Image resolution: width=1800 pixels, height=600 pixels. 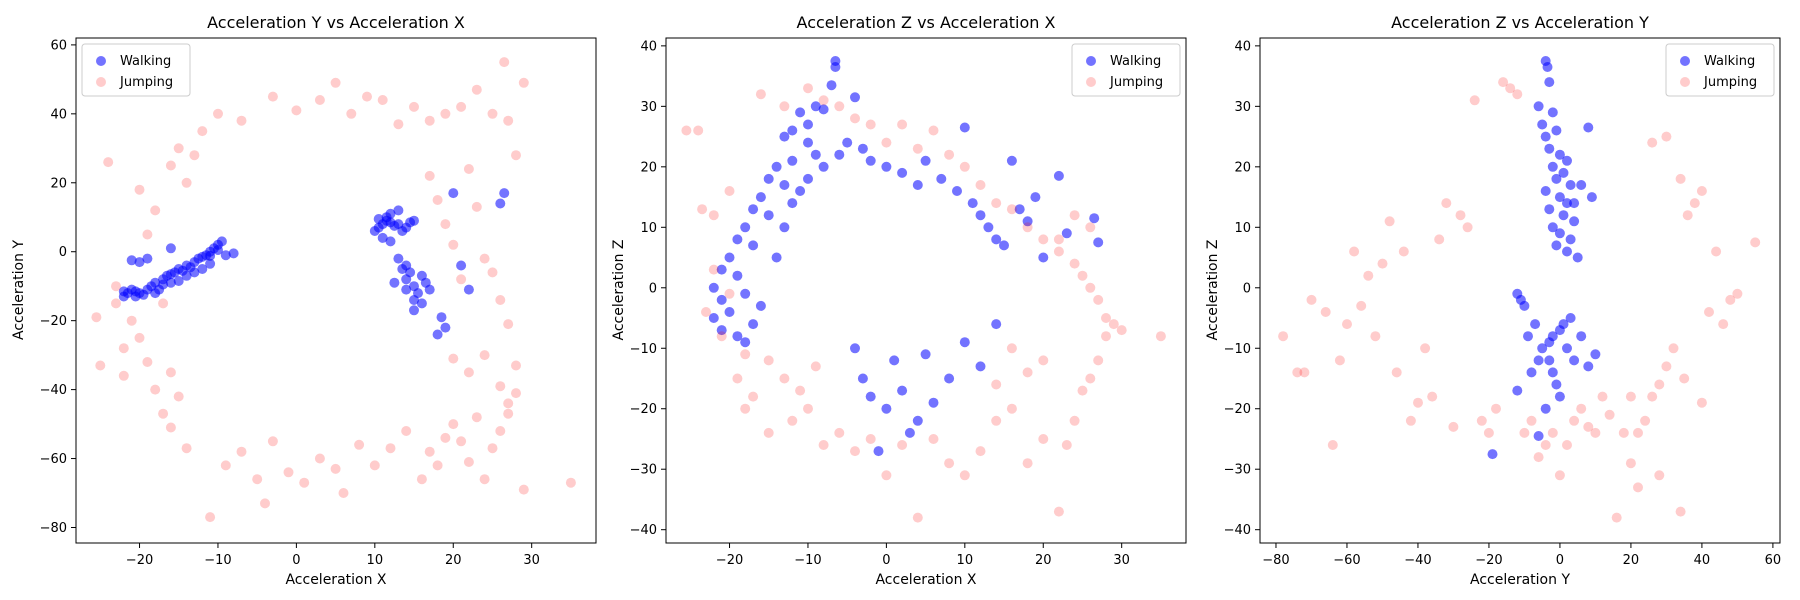 I want to click on y-tick-label: 20, so click(x=58, y=183).